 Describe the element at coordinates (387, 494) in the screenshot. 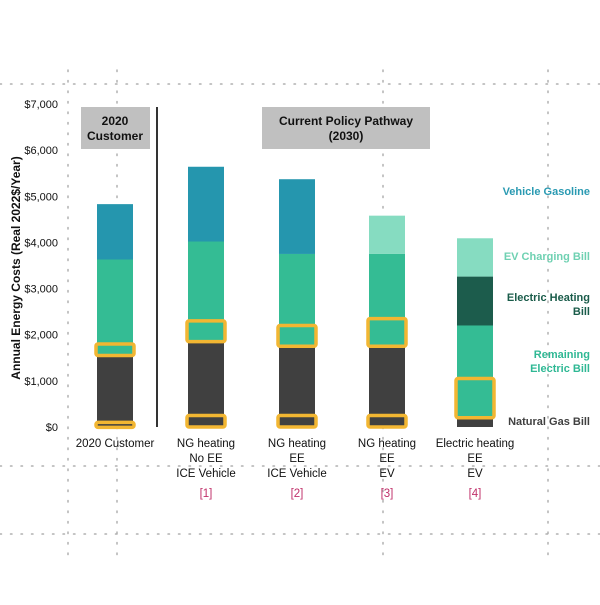

I see `category-ref: [3]` at that location.